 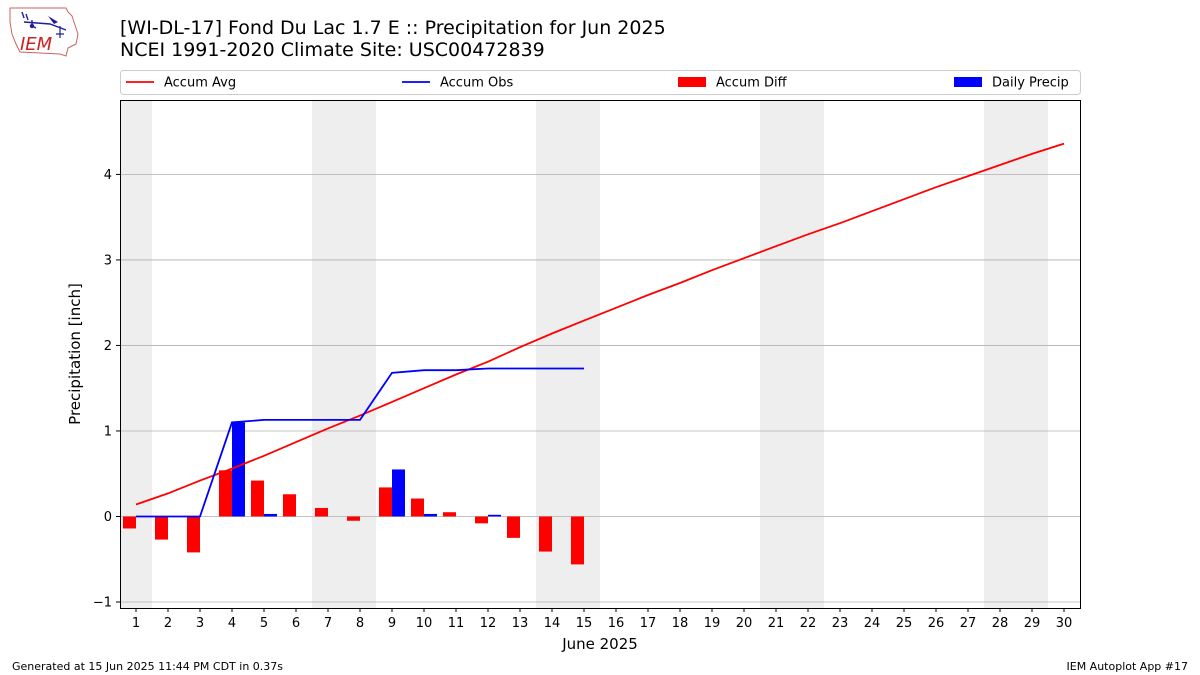 I want to click on x-tick-label-19: 19, so click(x=712, y=623).